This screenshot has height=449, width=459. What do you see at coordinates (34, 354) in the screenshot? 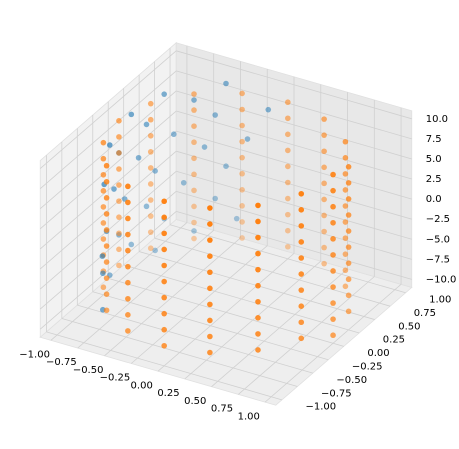
I see `x-tick-label: −1.00` at bounding box center [34, 354].